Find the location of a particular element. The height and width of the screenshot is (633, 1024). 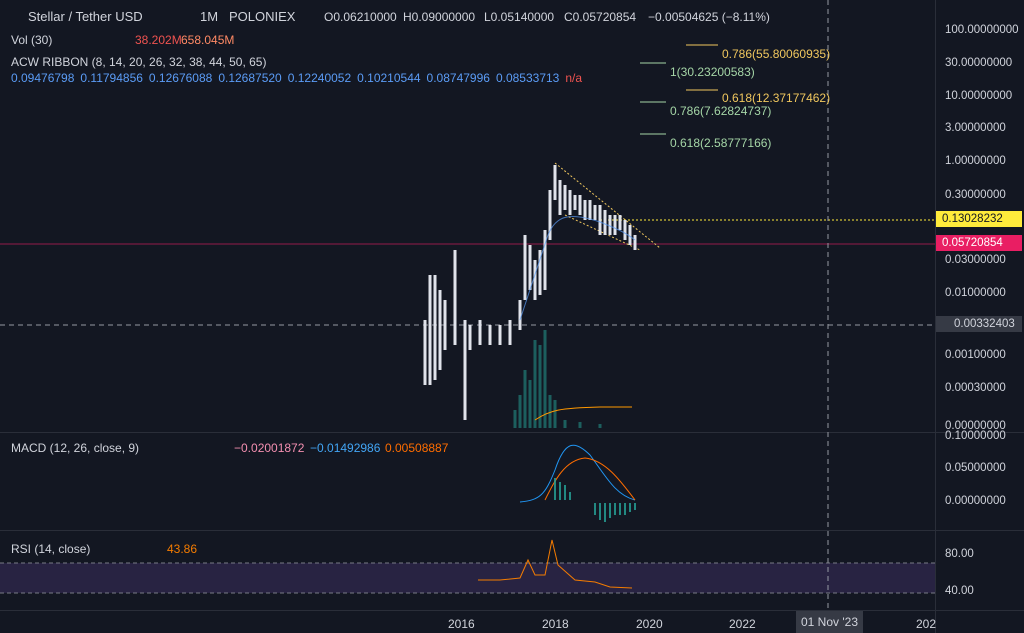

macd-axis-label: 0.00000000 is located at coordinates (975, 501).